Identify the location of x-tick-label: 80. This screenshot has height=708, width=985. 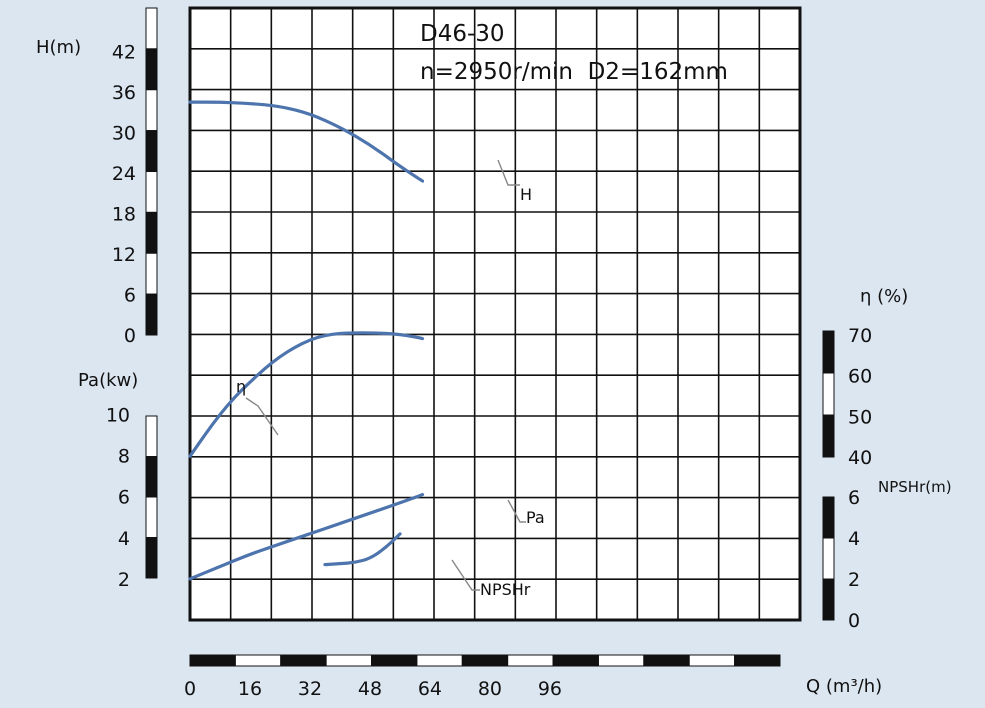
(490, 689).